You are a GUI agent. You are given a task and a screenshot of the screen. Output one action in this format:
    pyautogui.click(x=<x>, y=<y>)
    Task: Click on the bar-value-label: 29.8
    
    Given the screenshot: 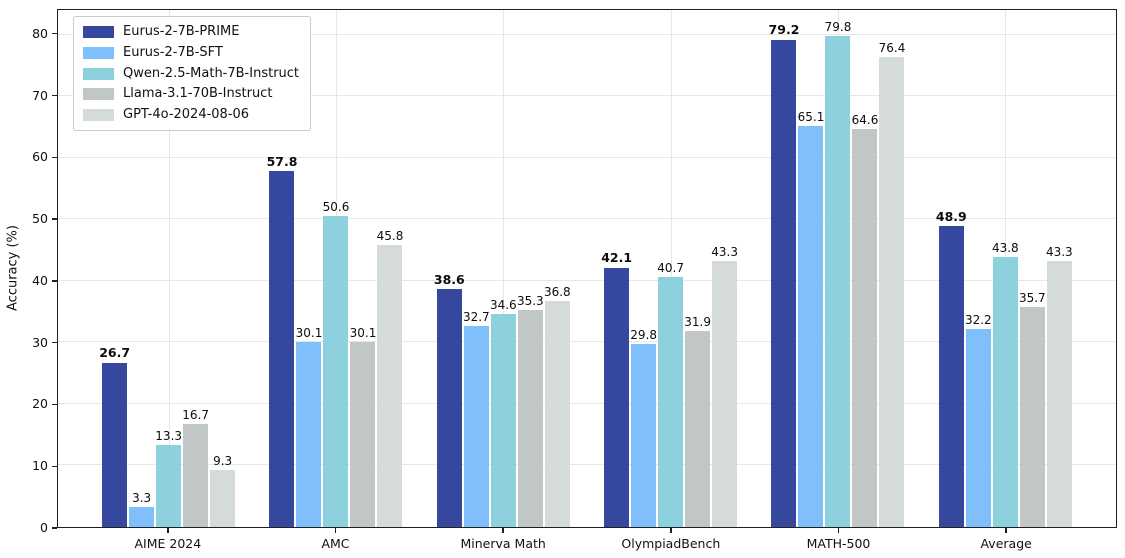 What is the action you would take?
    pyautogui.click(x=643, y=334)
    